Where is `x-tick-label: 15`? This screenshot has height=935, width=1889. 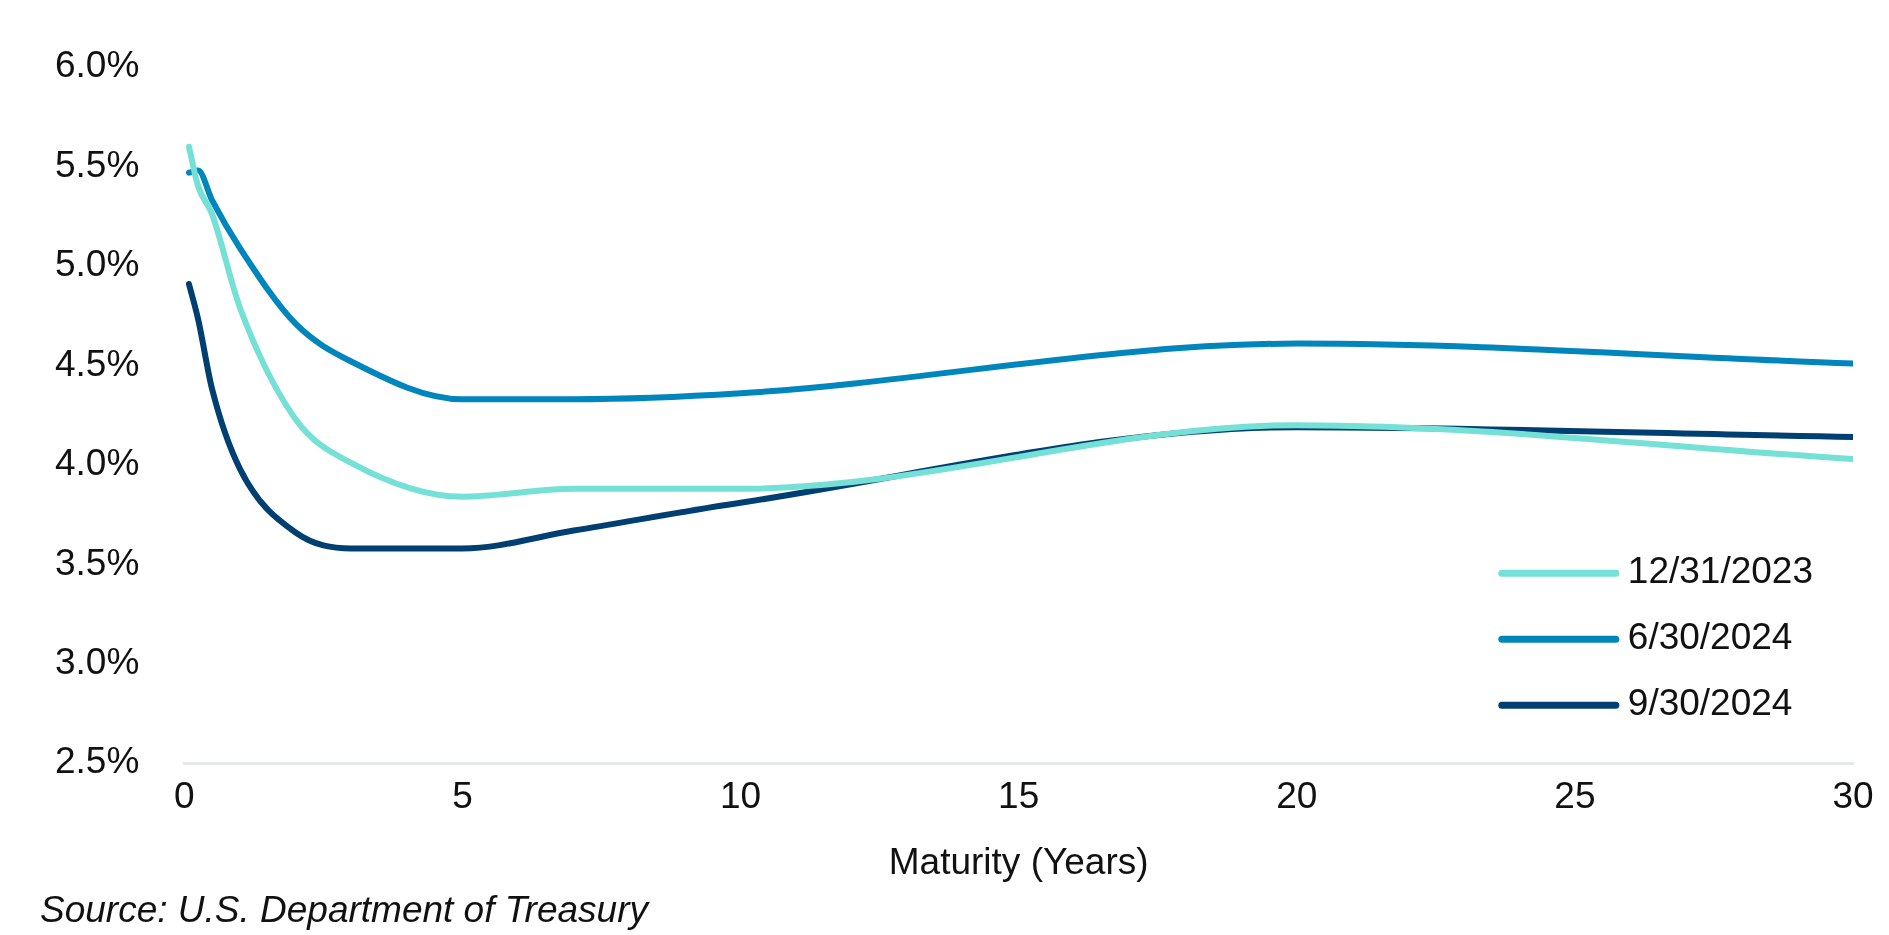
x-tick-label: 15 is located at coordinates (1019, 795).